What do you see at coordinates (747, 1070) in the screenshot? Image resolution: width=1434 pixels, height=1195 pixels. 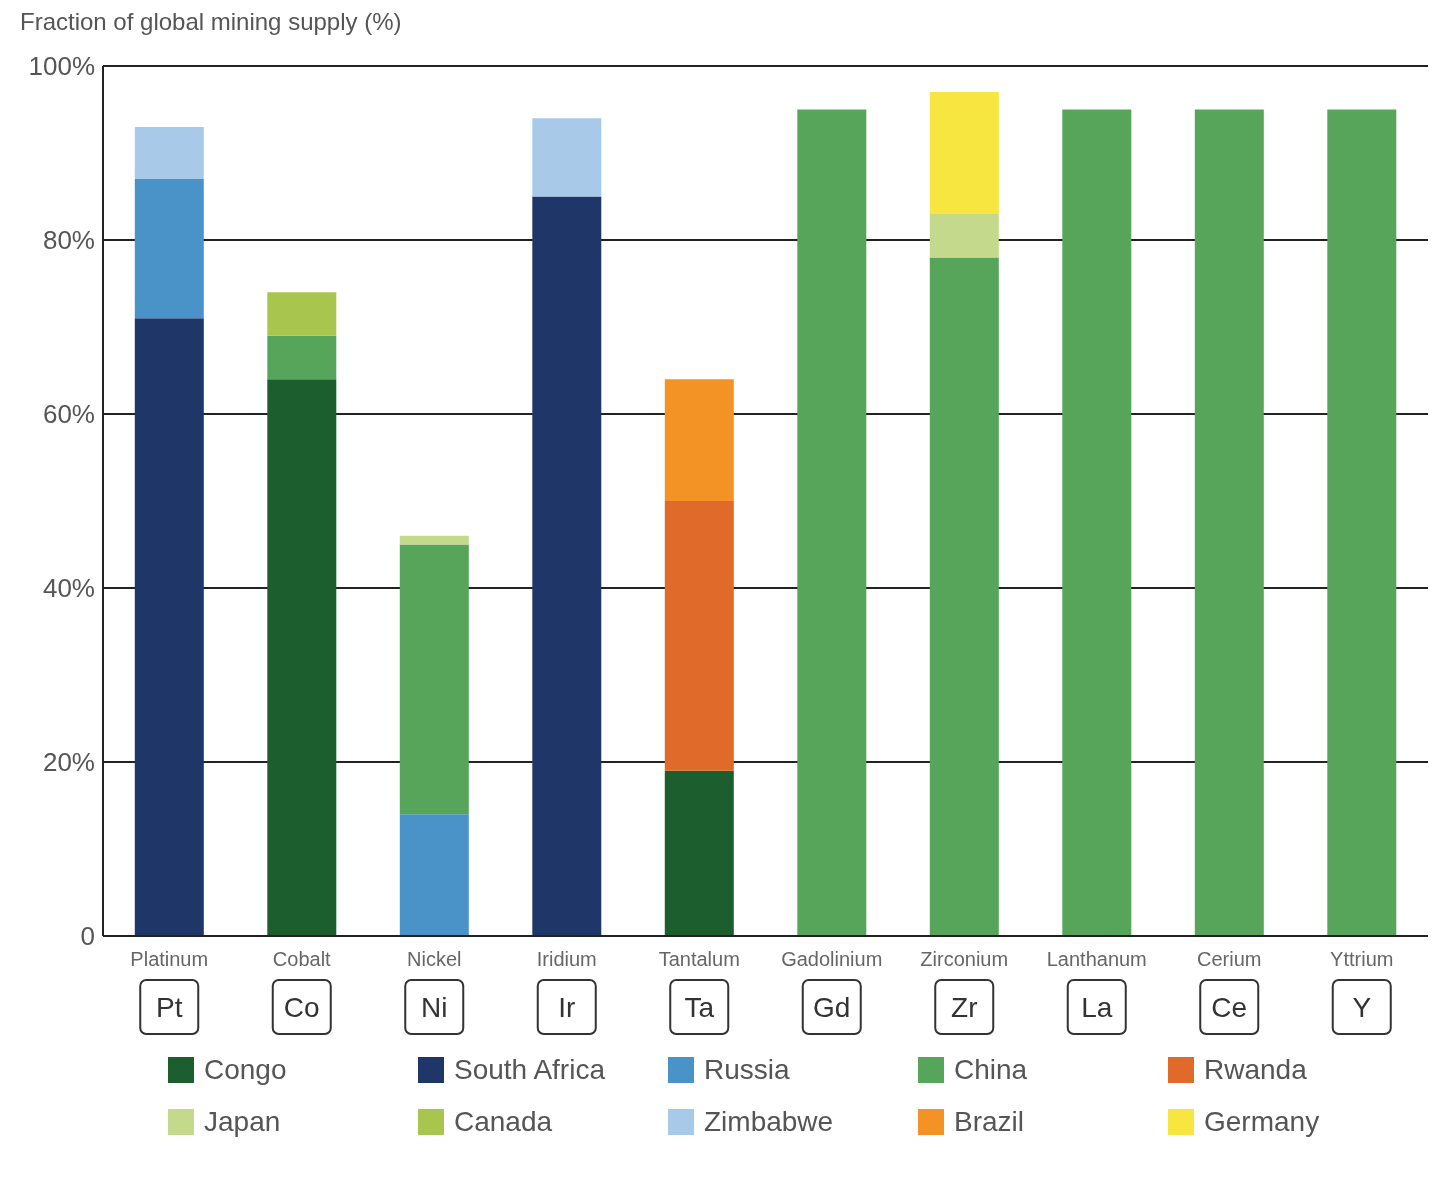 I see `legend-label: Russia` at bounding box center [747, 1070].